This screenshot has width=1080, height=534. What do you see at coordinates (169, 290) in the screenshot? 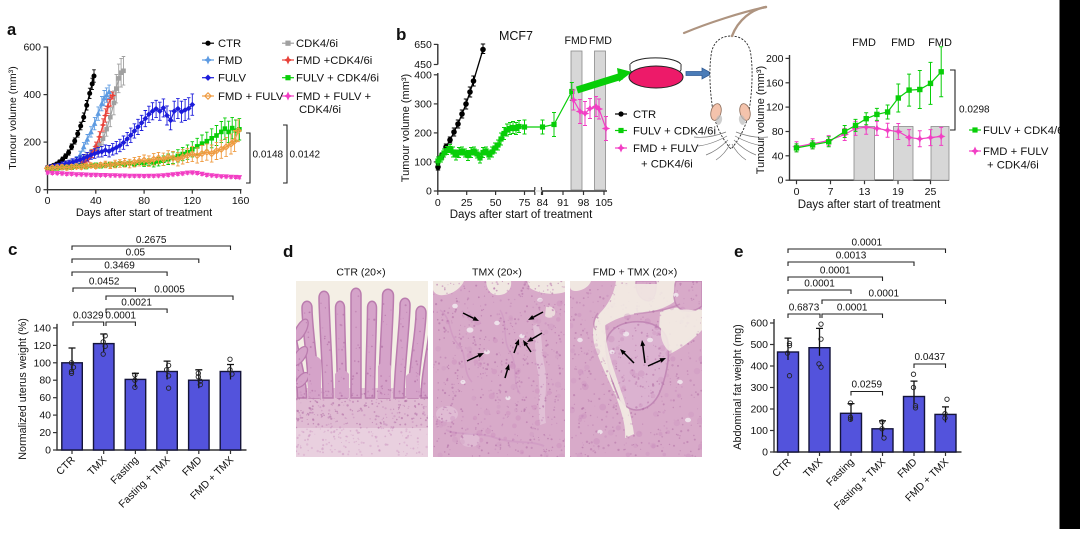
I see `svg-text: 0.0005` at bounding box center [169, 290].